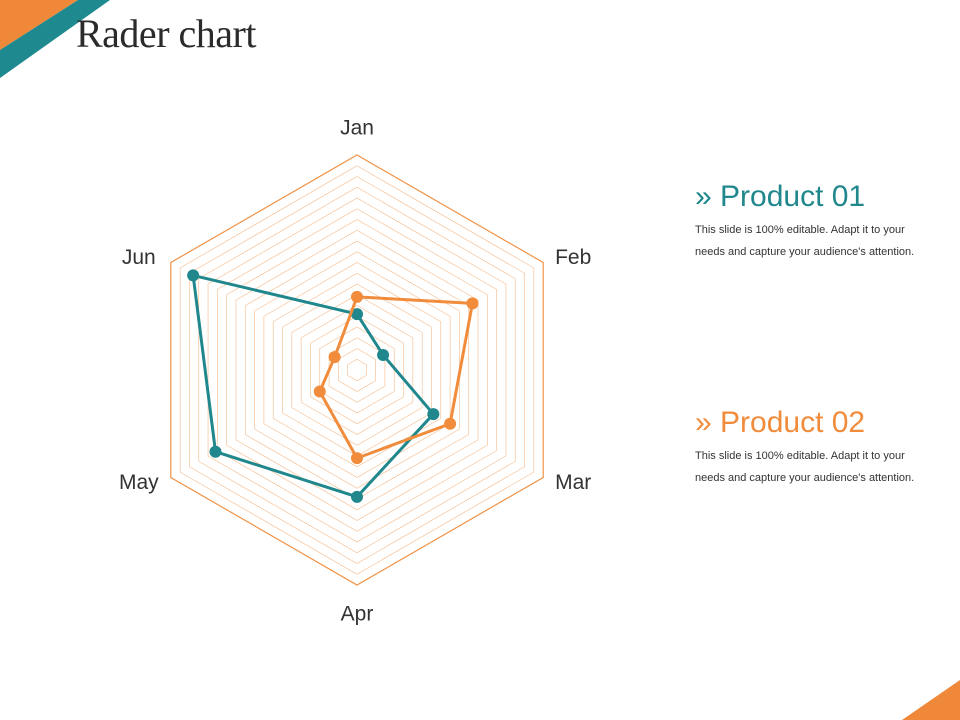 The height and width of the screenshot is (720, 960). I want to click on axis-label-mar: Mar, so click(573, 482).